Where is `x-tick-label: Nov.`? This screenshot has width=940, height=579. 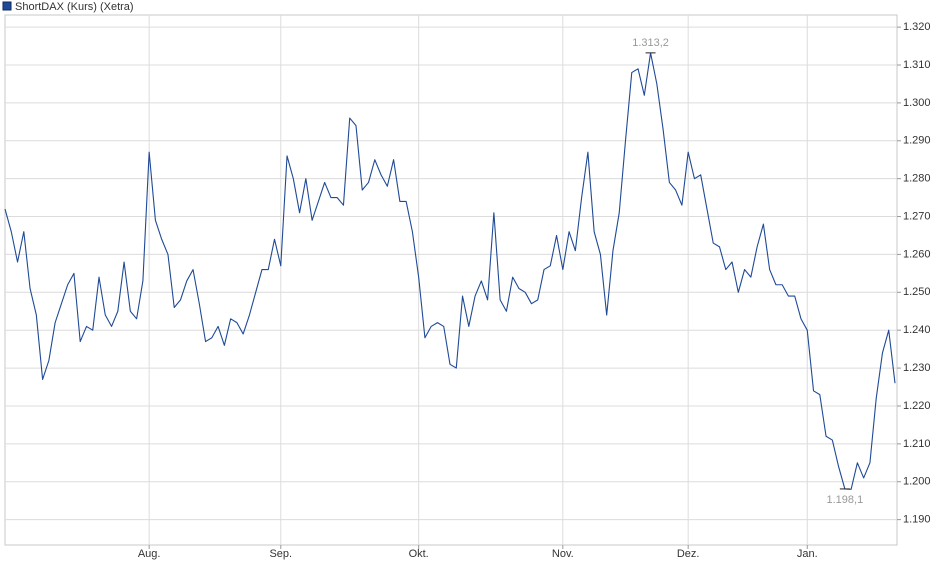 x-tick-label: Nov. is located at coordinates (563, 554).